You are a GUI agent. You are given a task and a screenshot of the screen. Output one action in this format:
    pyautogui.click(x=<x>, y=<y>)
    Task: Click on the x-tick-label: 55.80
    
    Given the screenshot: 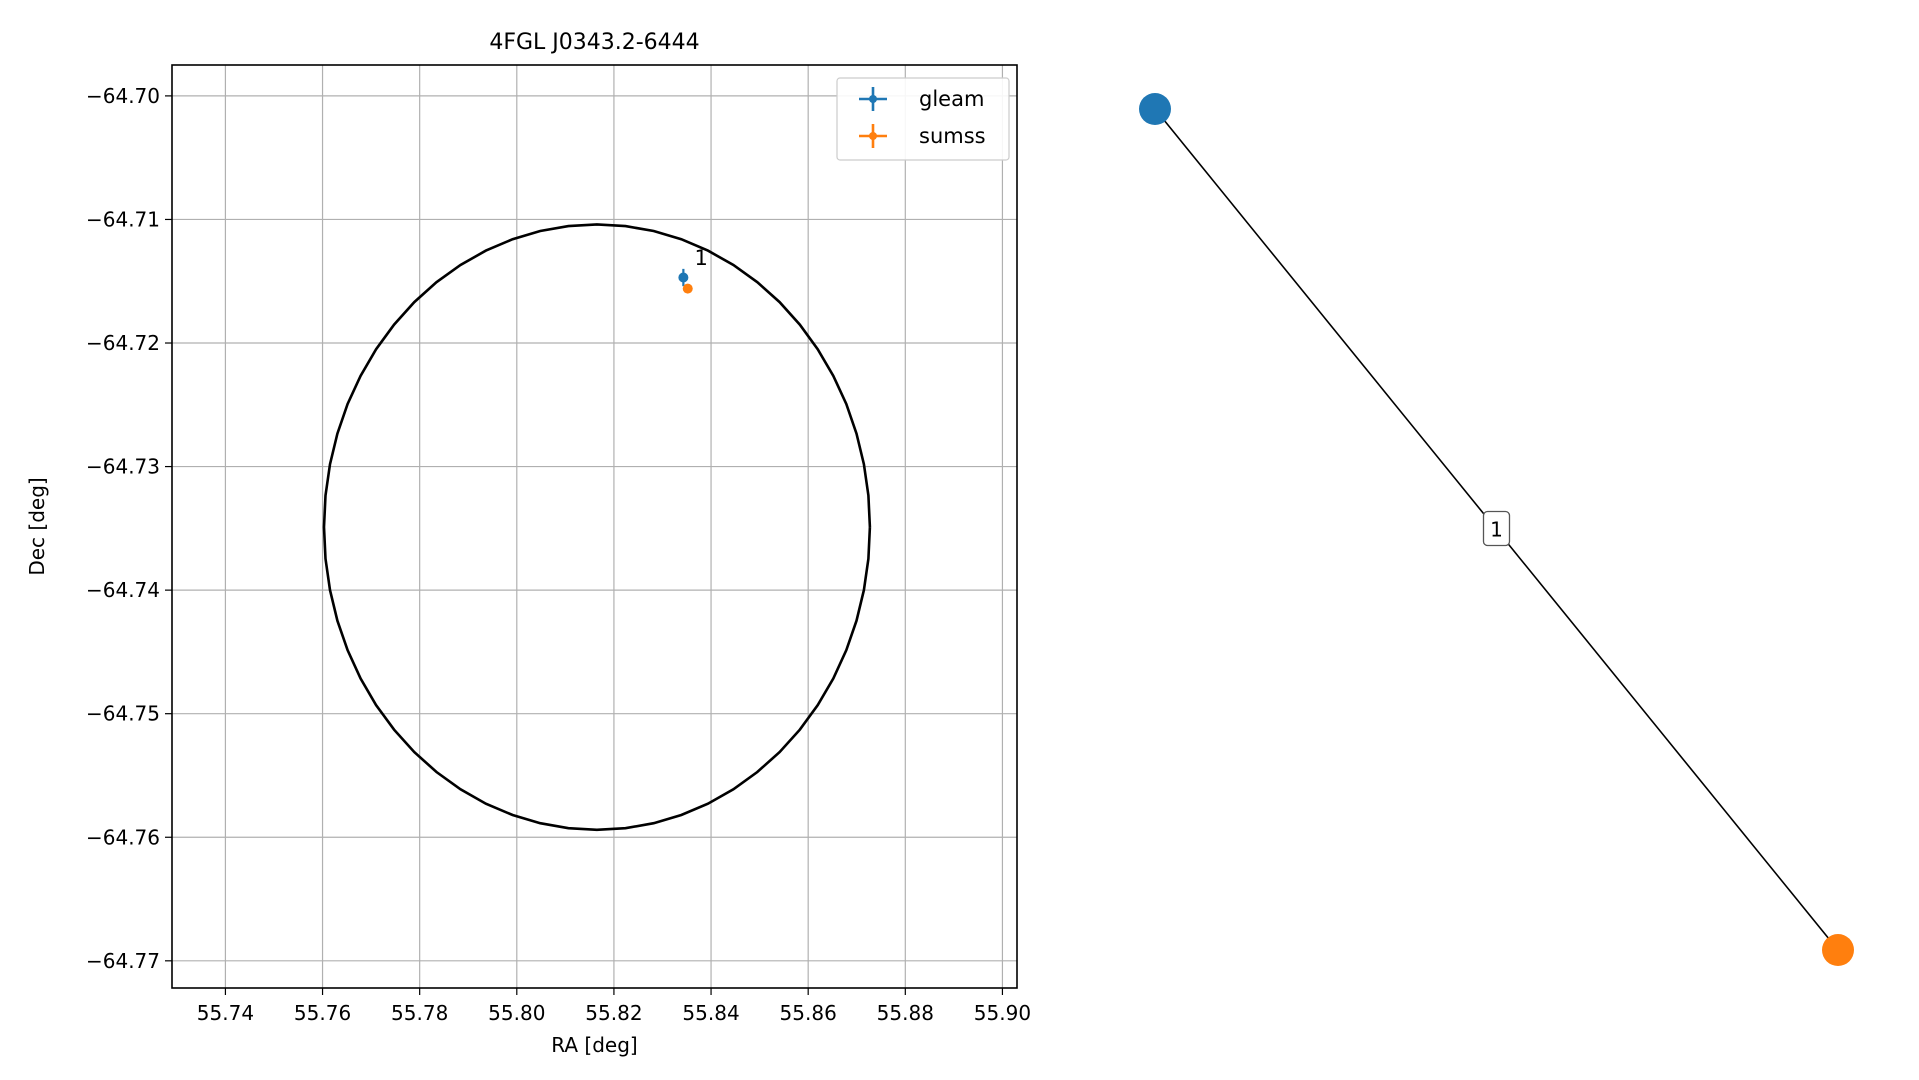 What is the action you would take?
    pyautogui.click(x=516, y=1013)
    